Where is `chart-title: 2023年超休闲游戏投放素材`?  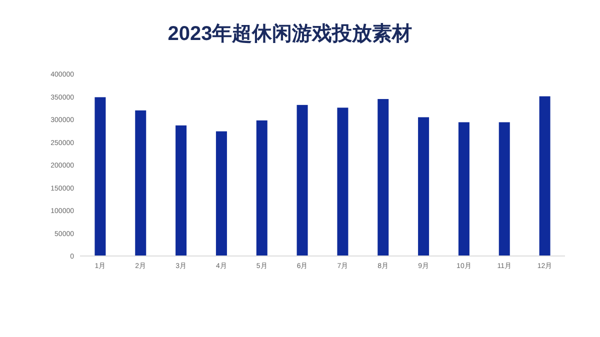
chart-title: 2023年超休闲游戏投放素材 is located at coordinates (290, 33).